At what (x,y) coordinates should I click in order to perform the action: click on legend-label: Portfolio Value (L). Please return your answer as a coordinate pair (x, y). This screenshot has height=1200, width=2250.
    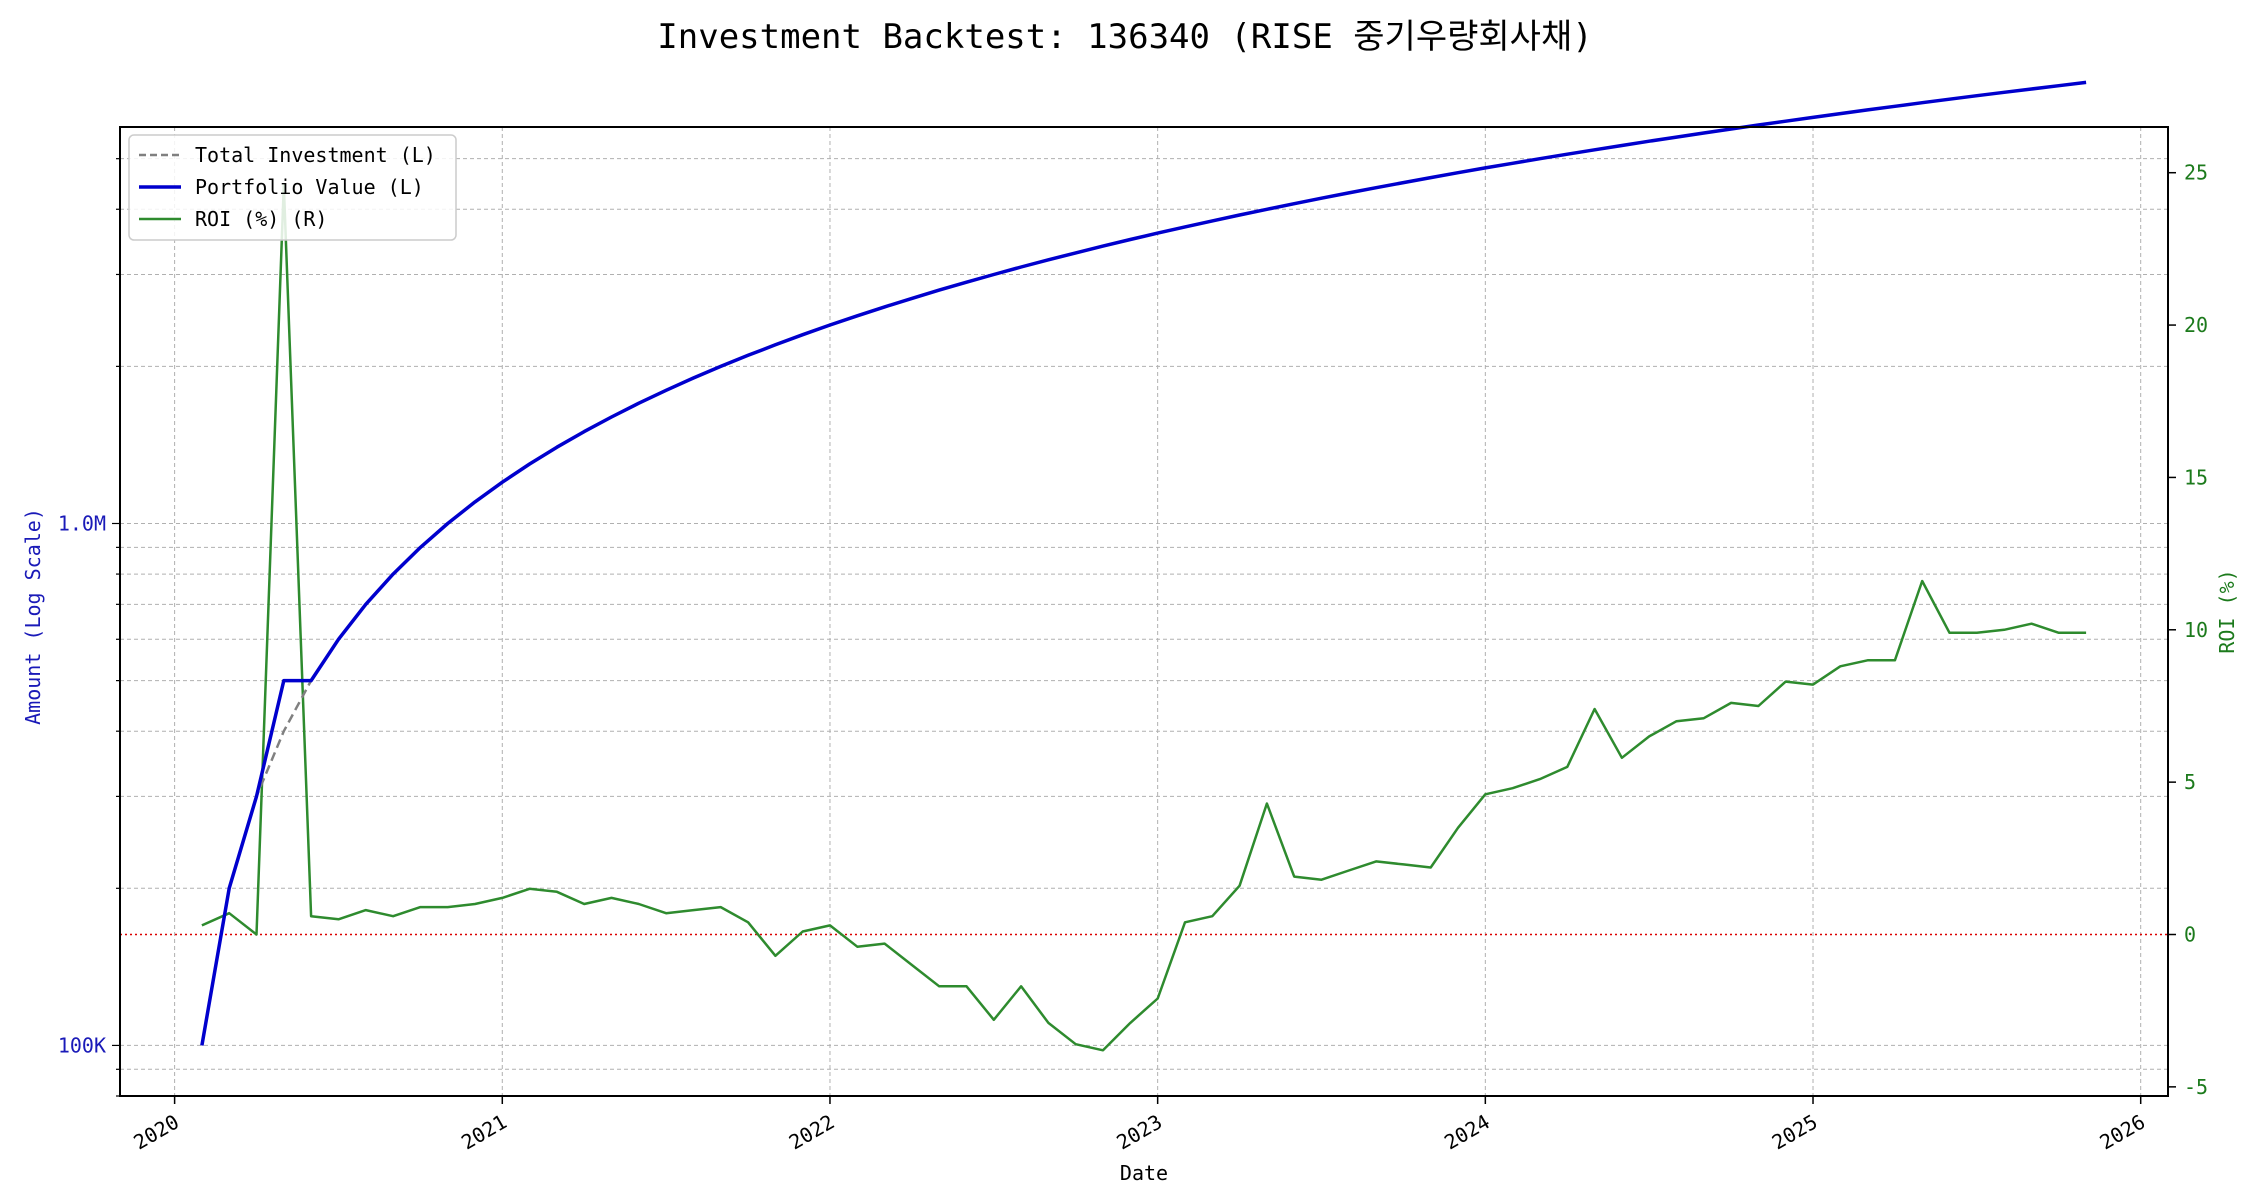
    Looking at the image, I should click on (309, 187).